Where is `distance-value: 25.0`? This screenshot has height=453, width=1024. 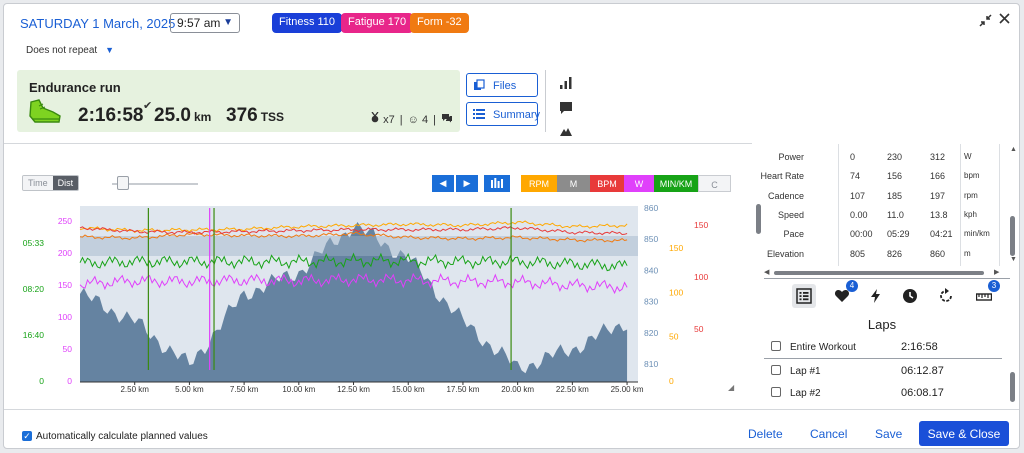
distance-value: 25.0 is located at coordinates (172, 115).